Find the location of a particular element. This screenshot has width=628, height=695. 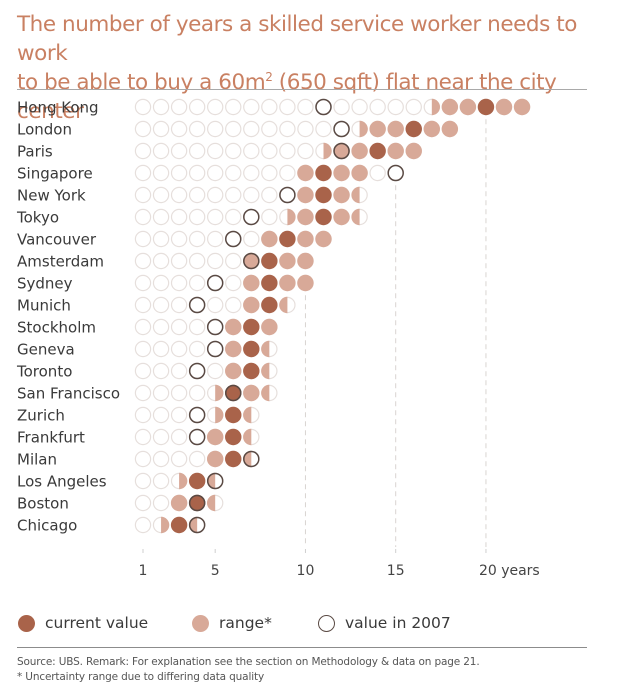

x-tick-label: 1 is located at coordinates (143, 571).